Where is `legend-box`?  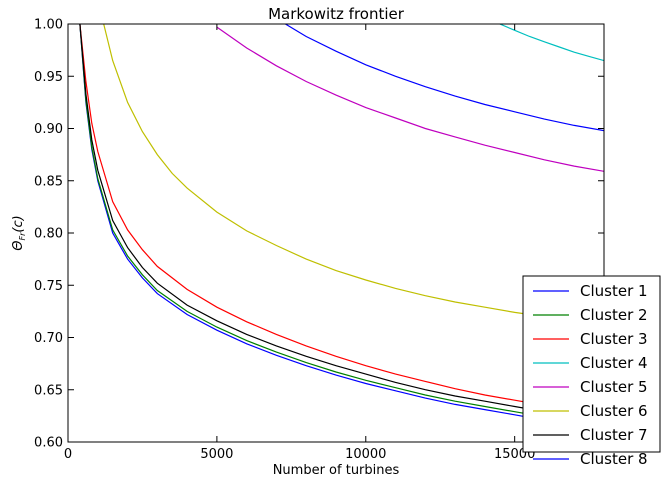 legend-box is located at coordinates (591, 364).